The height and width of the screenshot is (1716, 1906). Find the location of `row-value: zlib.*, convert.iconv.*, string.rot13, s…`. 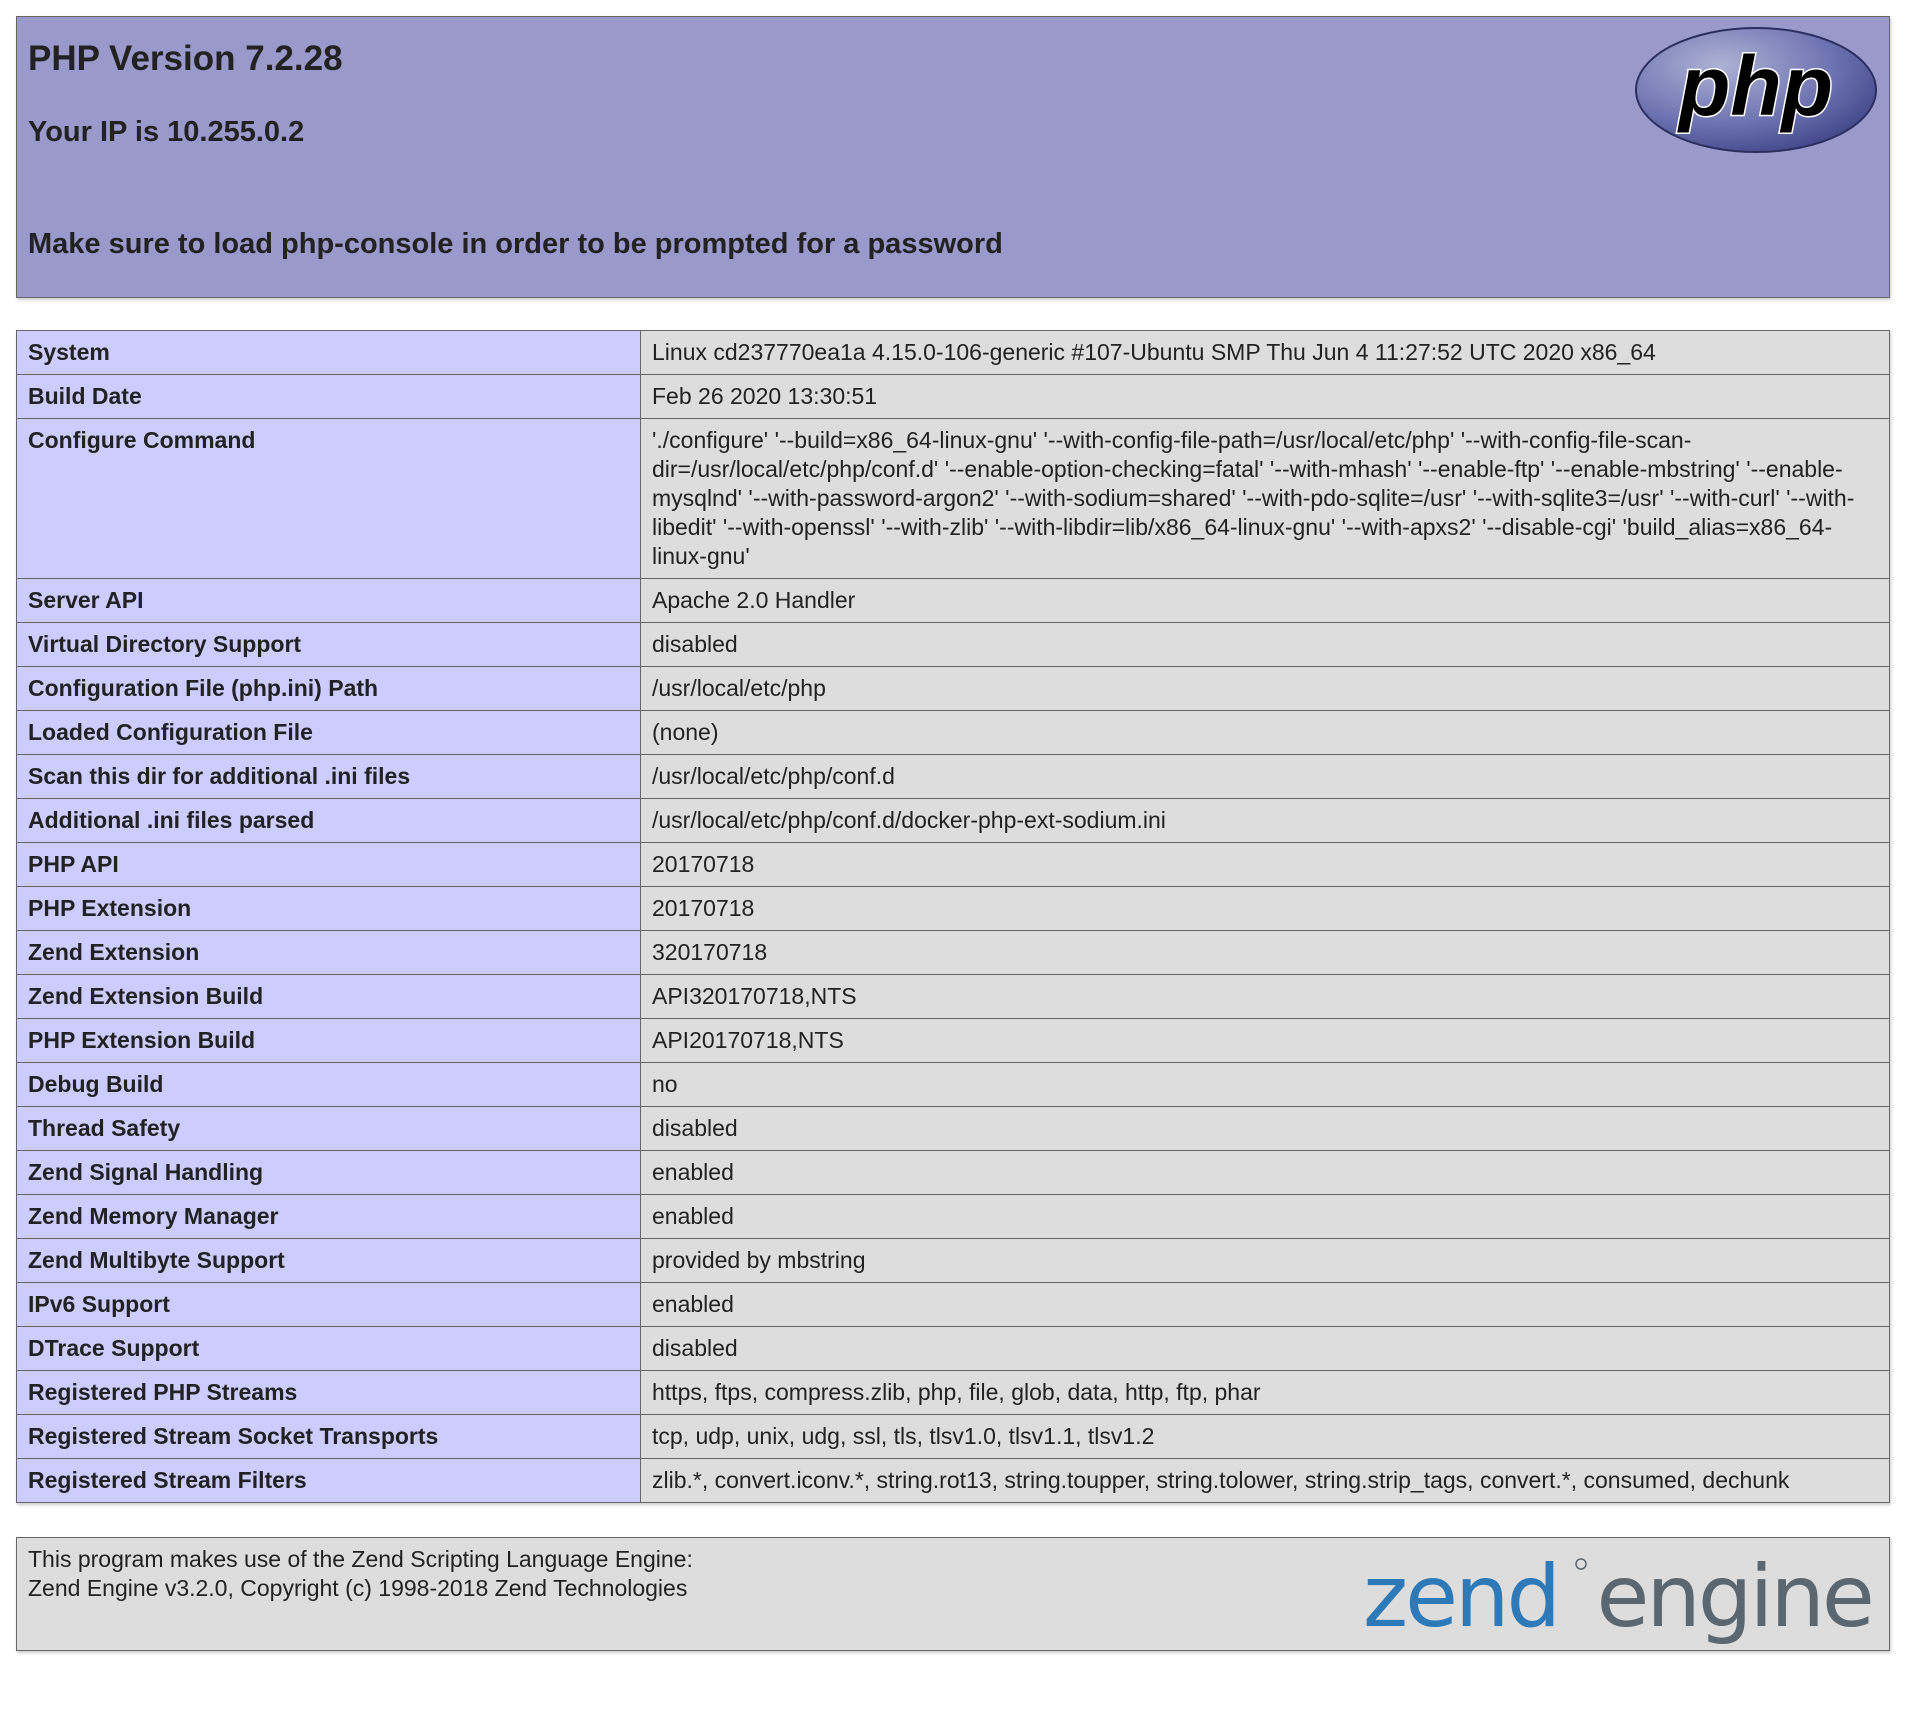

row-value: zlib.*, convert.iconv.*, string.rot13, s… is located at coordinates (1265, 1480).